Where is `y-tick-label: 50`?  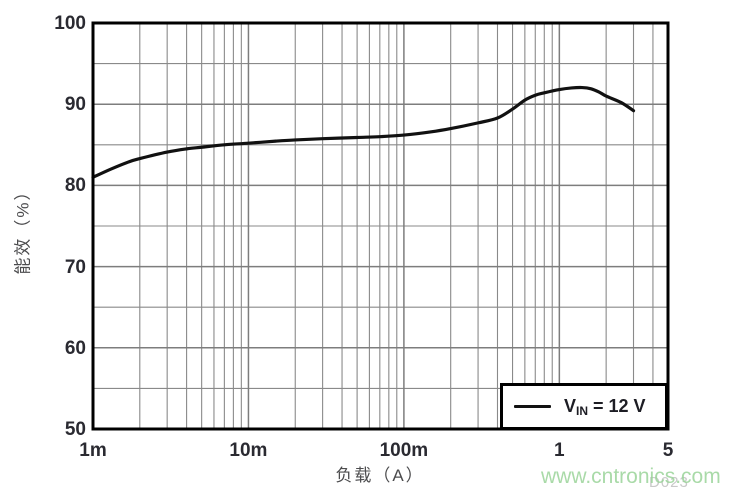
y-tick-label: 50 is located at coordinates (75, 429).